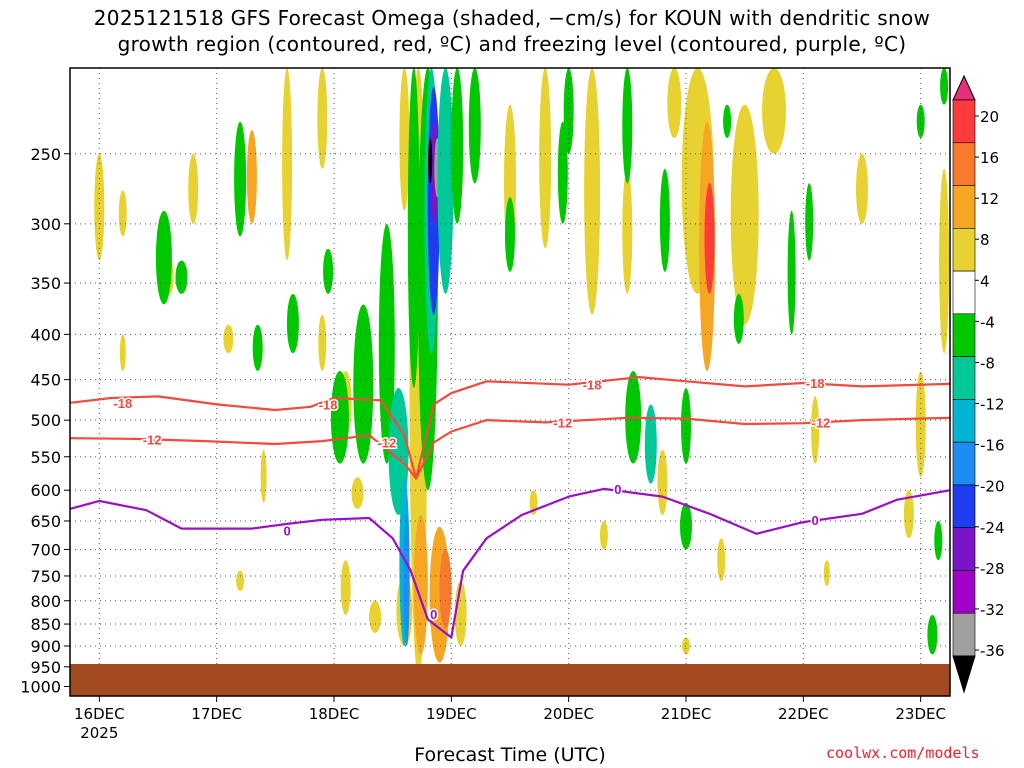 Image resolution: width=1024 pixels, height=768 pixels. Describe the element at coordinates (992, 651) in the screenshot. I see `colorbar-label: -36` at that location.